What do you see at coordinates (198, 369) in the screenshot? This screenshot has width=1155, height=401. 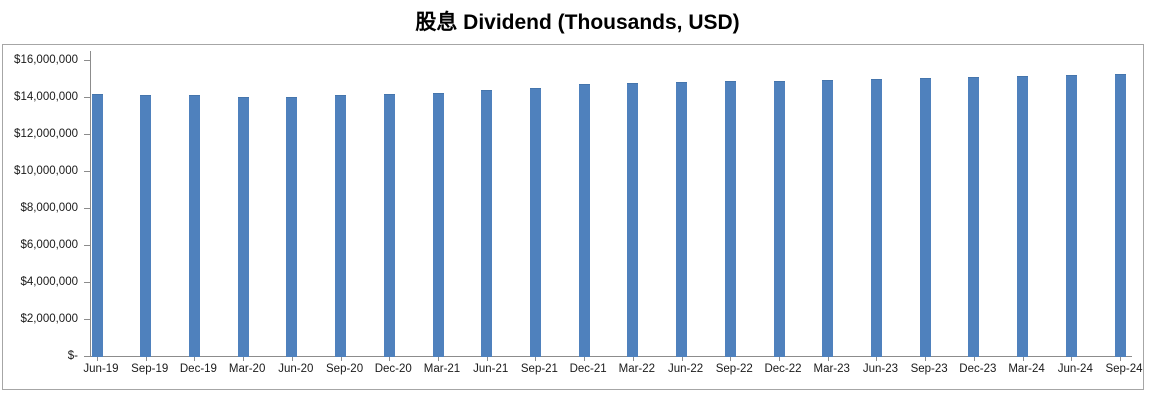 I see `x-tick-label: Dec-19` at bounding box center [198, 369].